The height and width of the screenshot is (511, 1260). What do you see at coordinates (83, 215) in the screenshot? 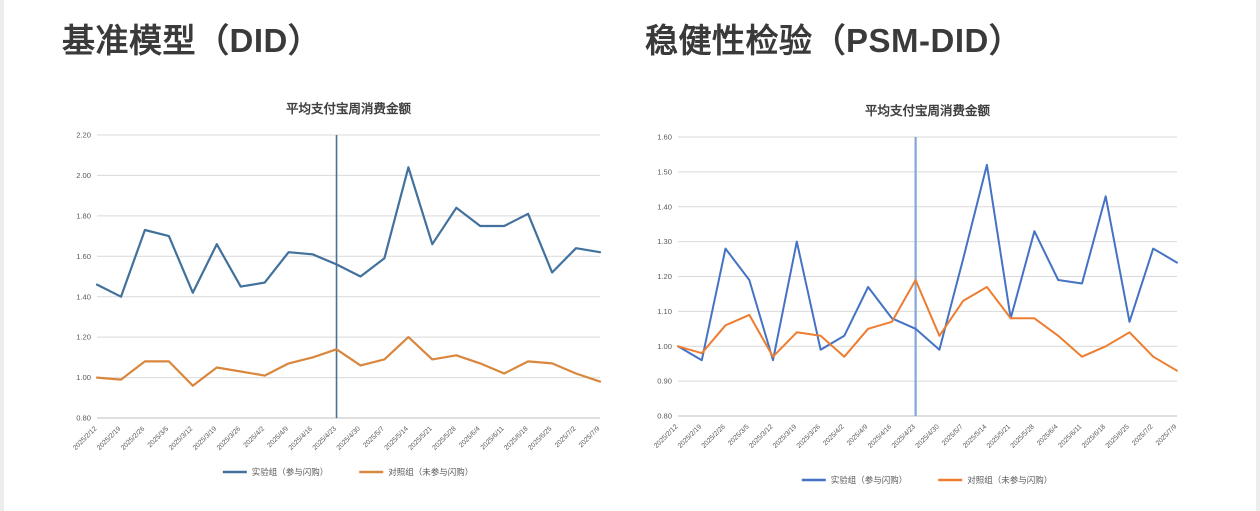
I see `y-tick-label: 1.80` at bounding box center [83, 215].